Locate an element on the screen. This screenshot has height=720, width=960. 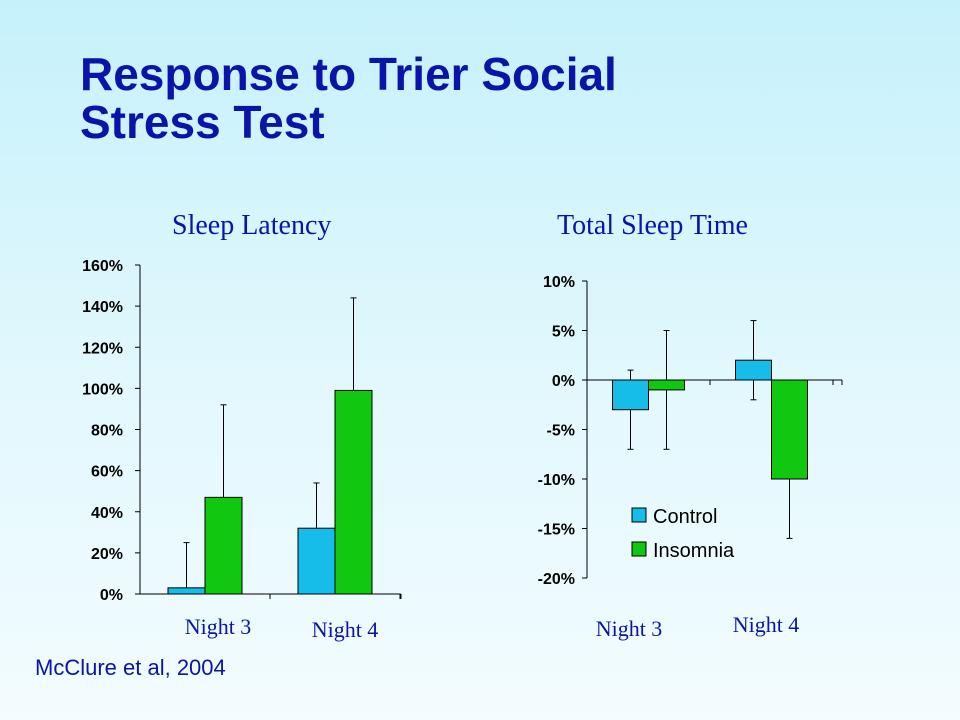
slide-title: Response to Trier Social Stress Test is located at coordinates (348, 98).